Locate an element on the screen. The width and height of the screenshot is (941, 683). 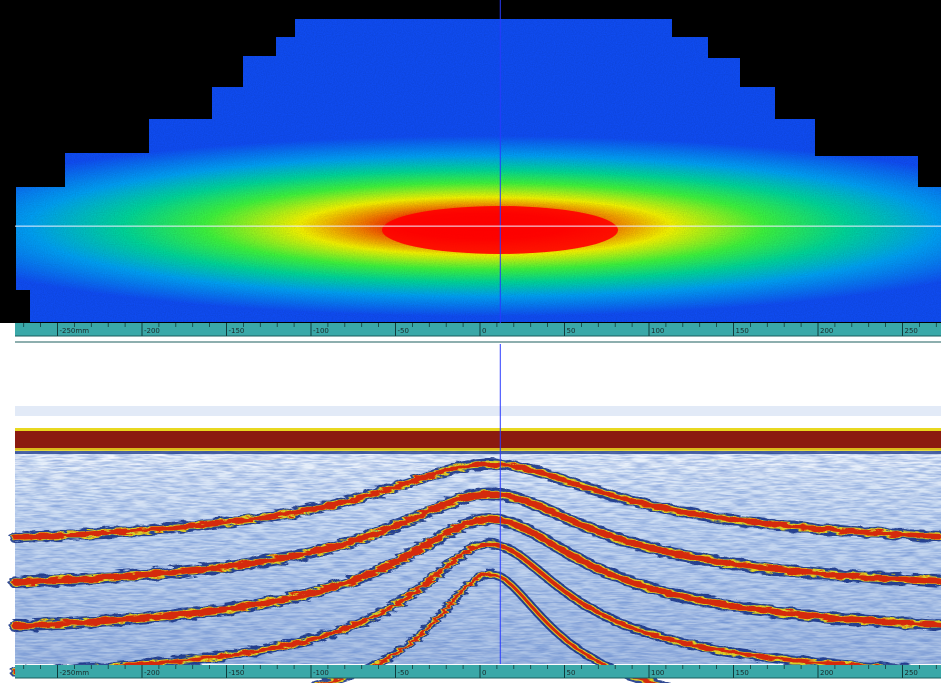
bottom-distance-ruler: -250mm -200 -150 -100 -50 0 50 100 150 200 250 is located at coordinates (478, 672).